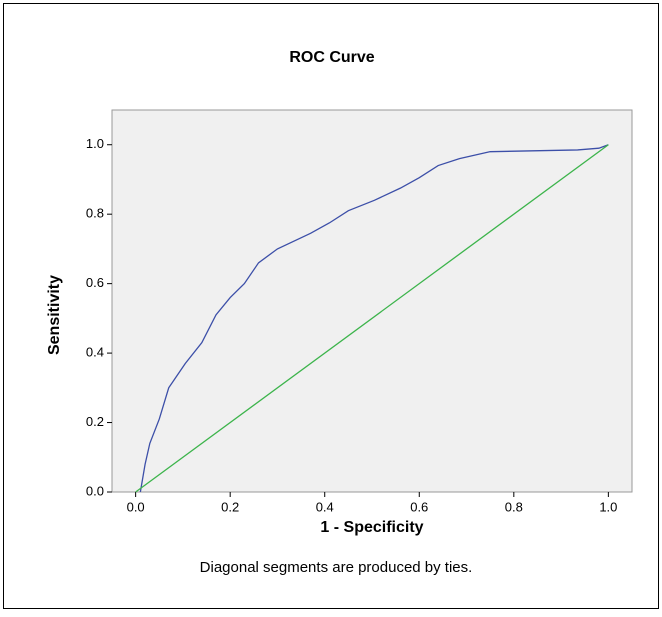 This screenshot has width=662, height=617. What do you see at coordinates (371, 527) in the screenshot?
I see `x-axis-title: 1 - Specificity` at bounding box center [371, 527].